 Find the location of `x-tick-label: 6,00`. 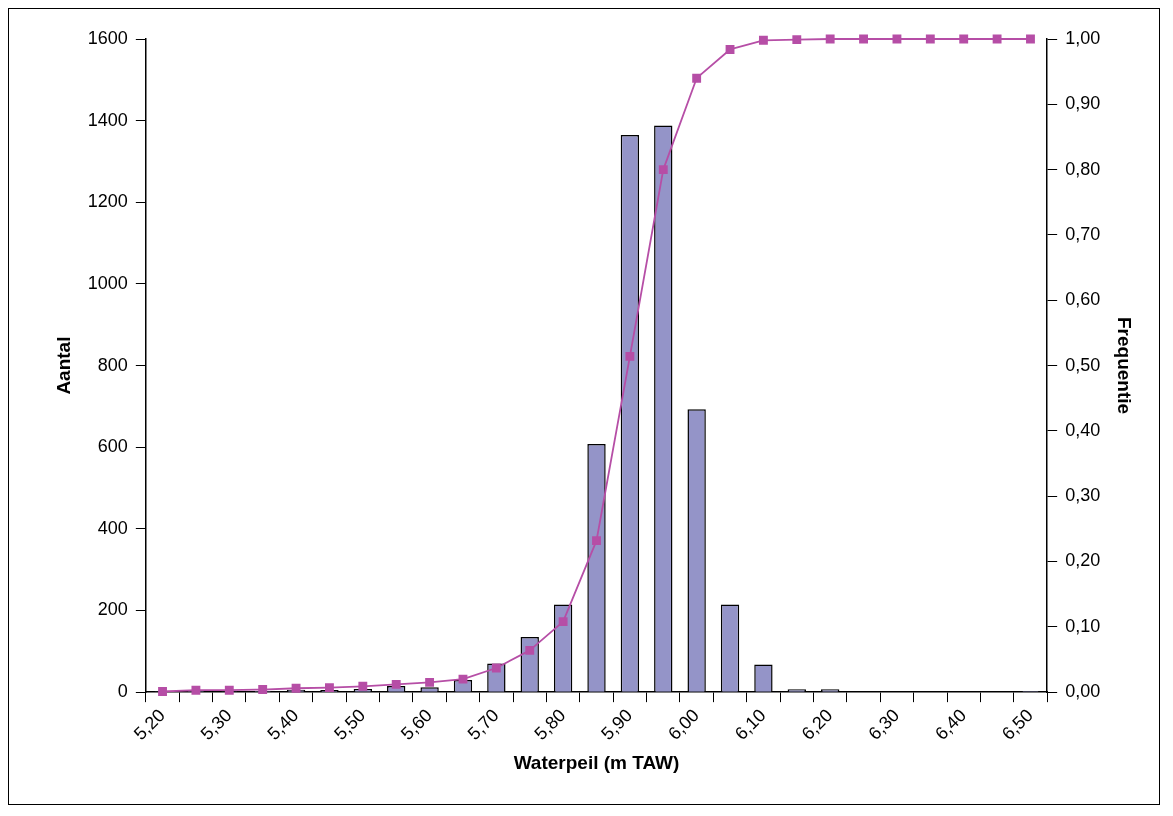

x-tick-label: 6,00 is located at coordinates (683, 724).